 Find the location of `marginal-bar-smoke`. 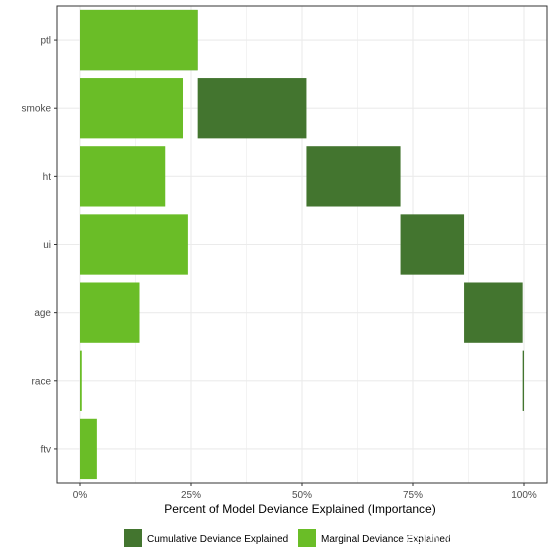

marginal-bar-smoke is located at coordinates (132, 108).